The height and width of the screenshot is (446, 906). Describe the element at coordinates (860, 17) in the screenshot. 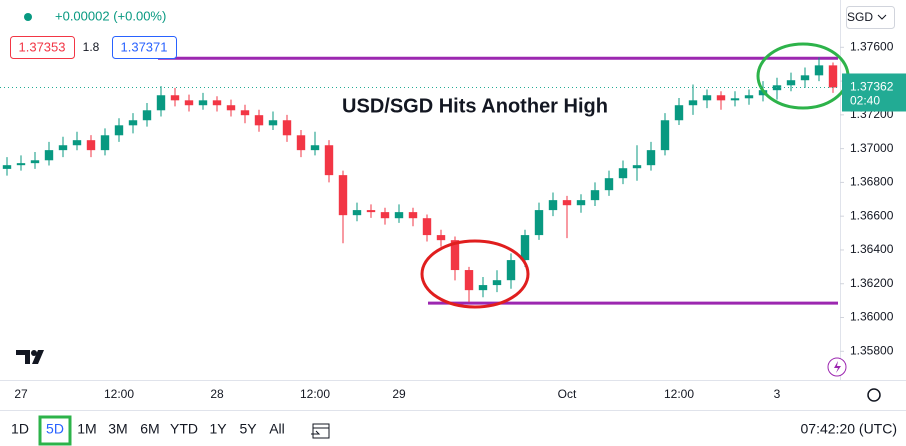

I see `currency: SGD` at that location.